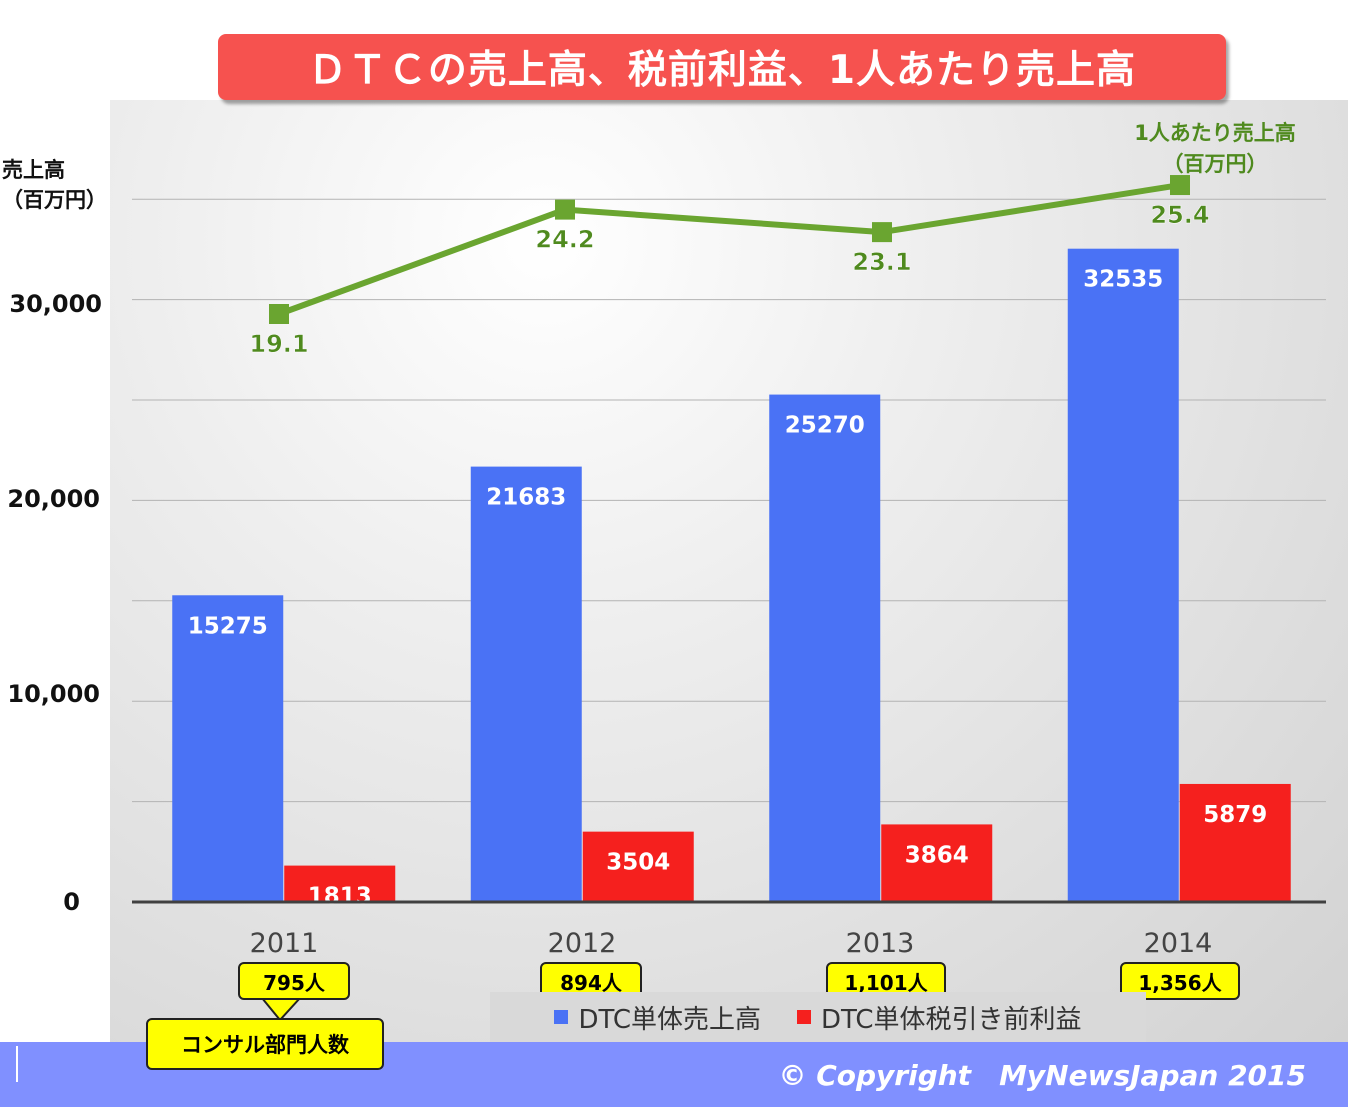 This screenshot has height=1107, width=1348. Describe the element at coordinates (1178, 943) in the screenshot. I see `x-tick-label: 2014` at that location.